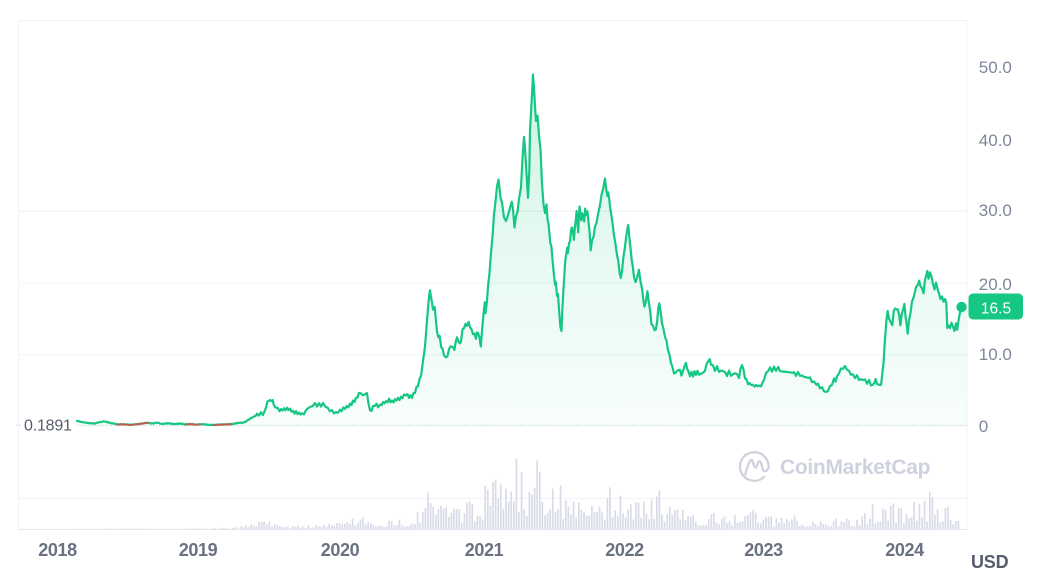 This screenshot has height=588, width=1044. What do you see at coordinates (198, 550) in the screenshot?
I see `svg-text: 2019` at bounding box center [198, 550].